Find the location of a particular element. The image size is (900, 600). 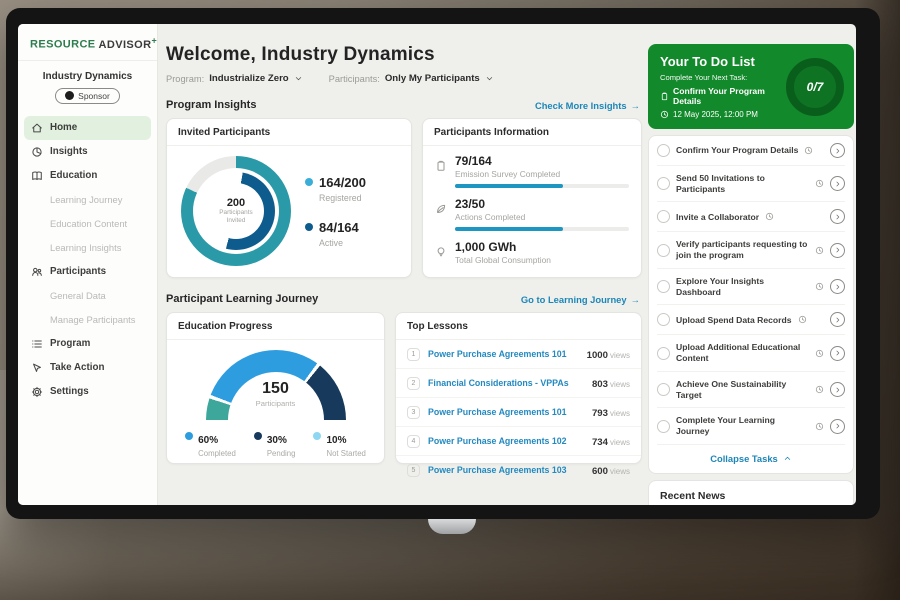

sidebar-item-label: Education Content is located at coordinates (89, 224).